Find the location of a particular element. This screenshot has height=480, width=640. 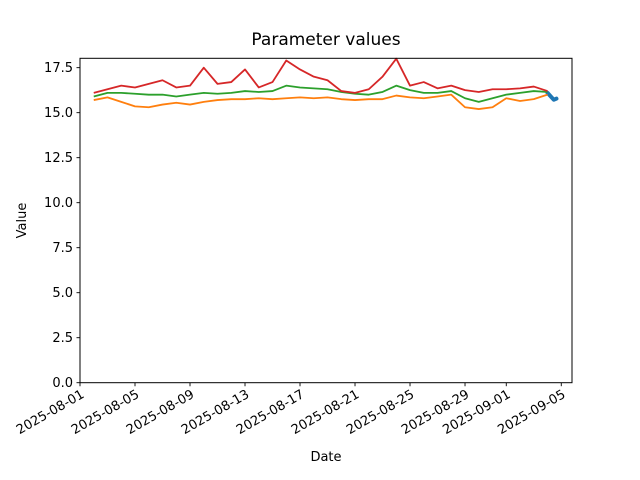

y-tick-label: 7.5 is located at coordinates (62, 248).